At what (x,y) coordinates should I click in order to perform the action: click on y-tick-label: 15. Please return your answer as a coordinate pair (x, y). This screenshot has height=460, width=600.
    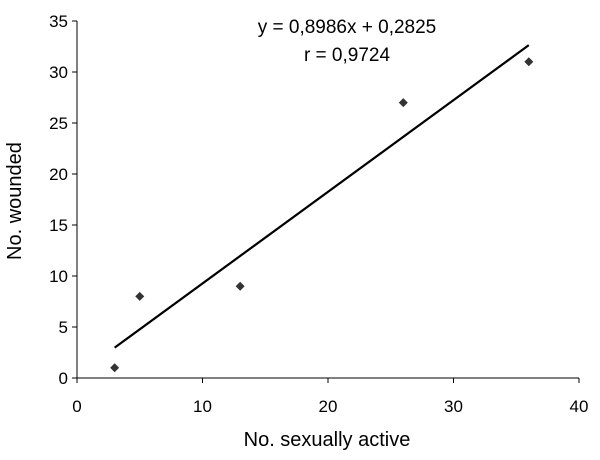
    Looking at the image, I should click on (58, 225).